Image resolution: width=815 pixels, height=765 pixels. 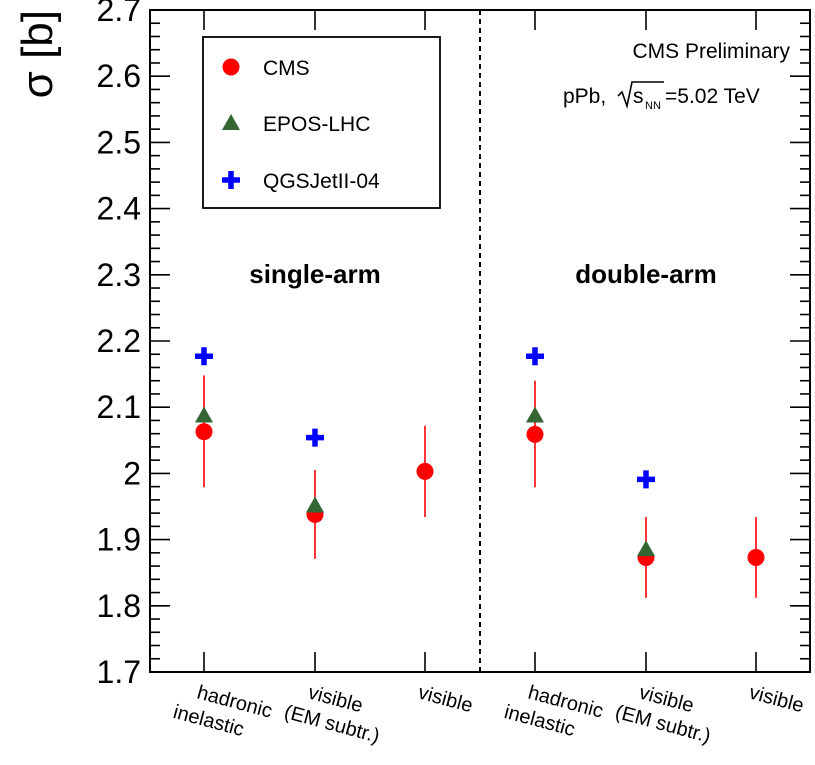 I want to click on y-tick-label: 2, so click(x=132, y=473).